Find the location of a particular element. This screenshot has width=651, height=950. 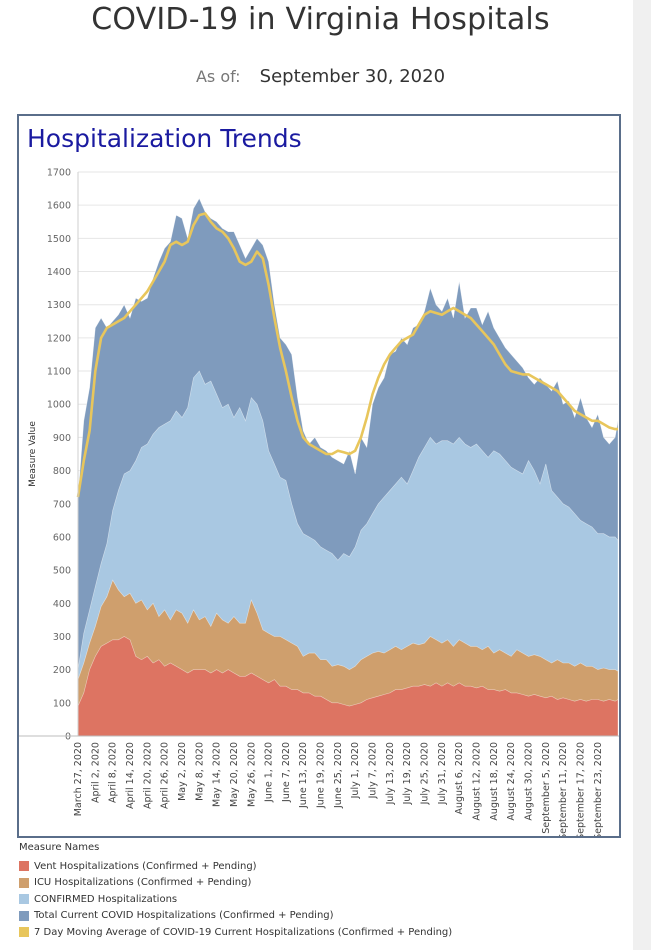

x-tick-label: July 7, 2020 is located at coordinates (373, 770).